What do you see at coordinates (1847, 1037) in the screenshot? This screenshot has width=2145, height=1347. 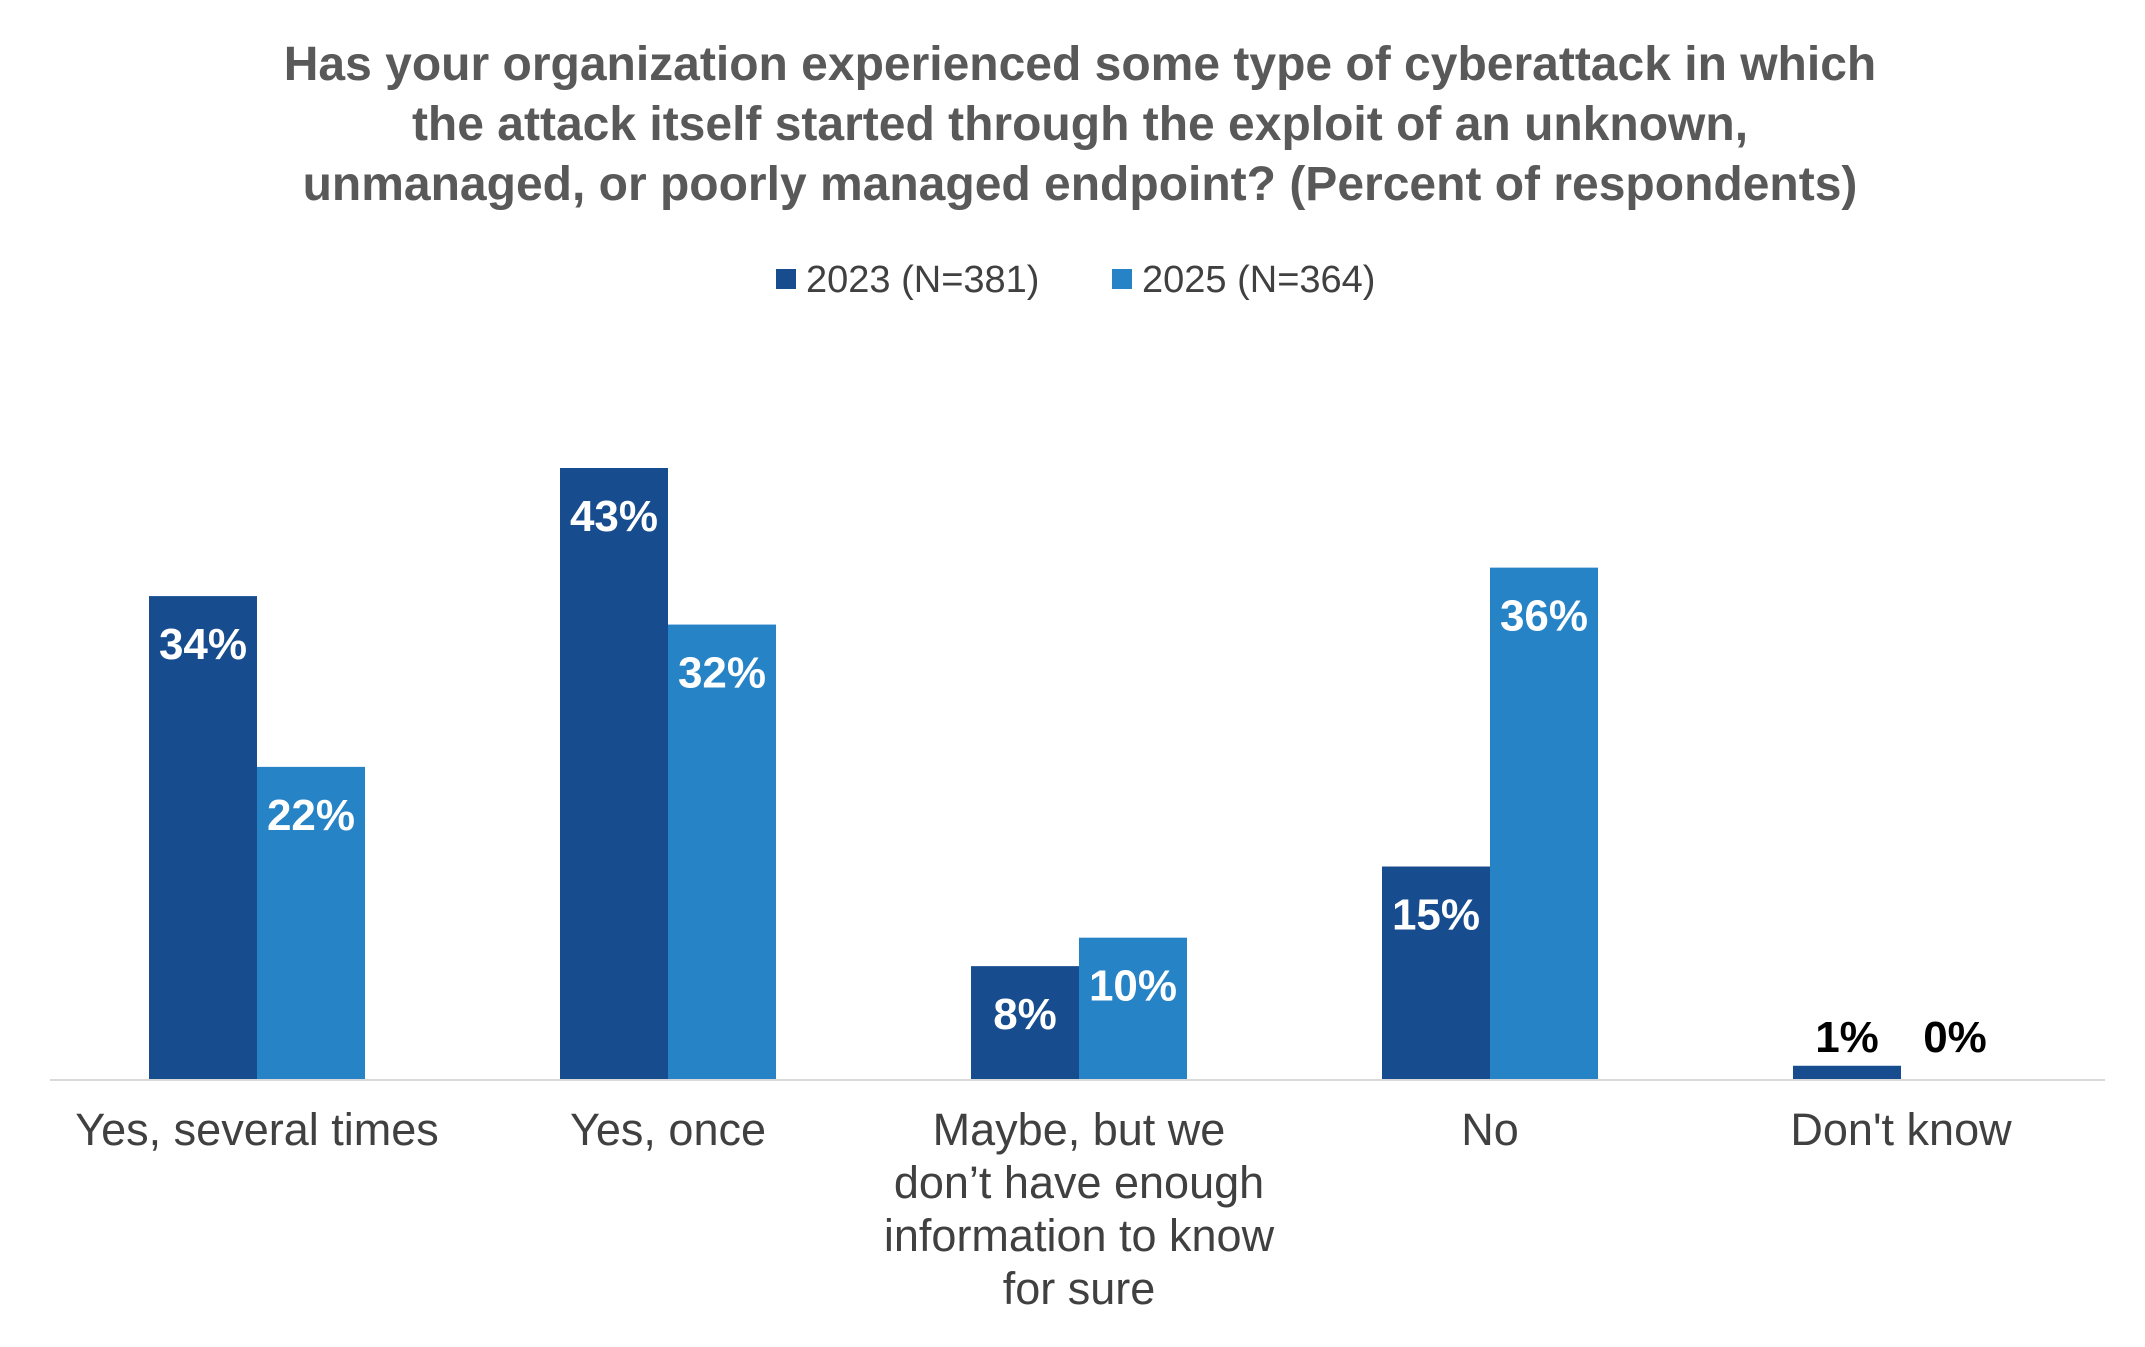 I see `data-label: 1%` at bounding box center [1847, 1037].